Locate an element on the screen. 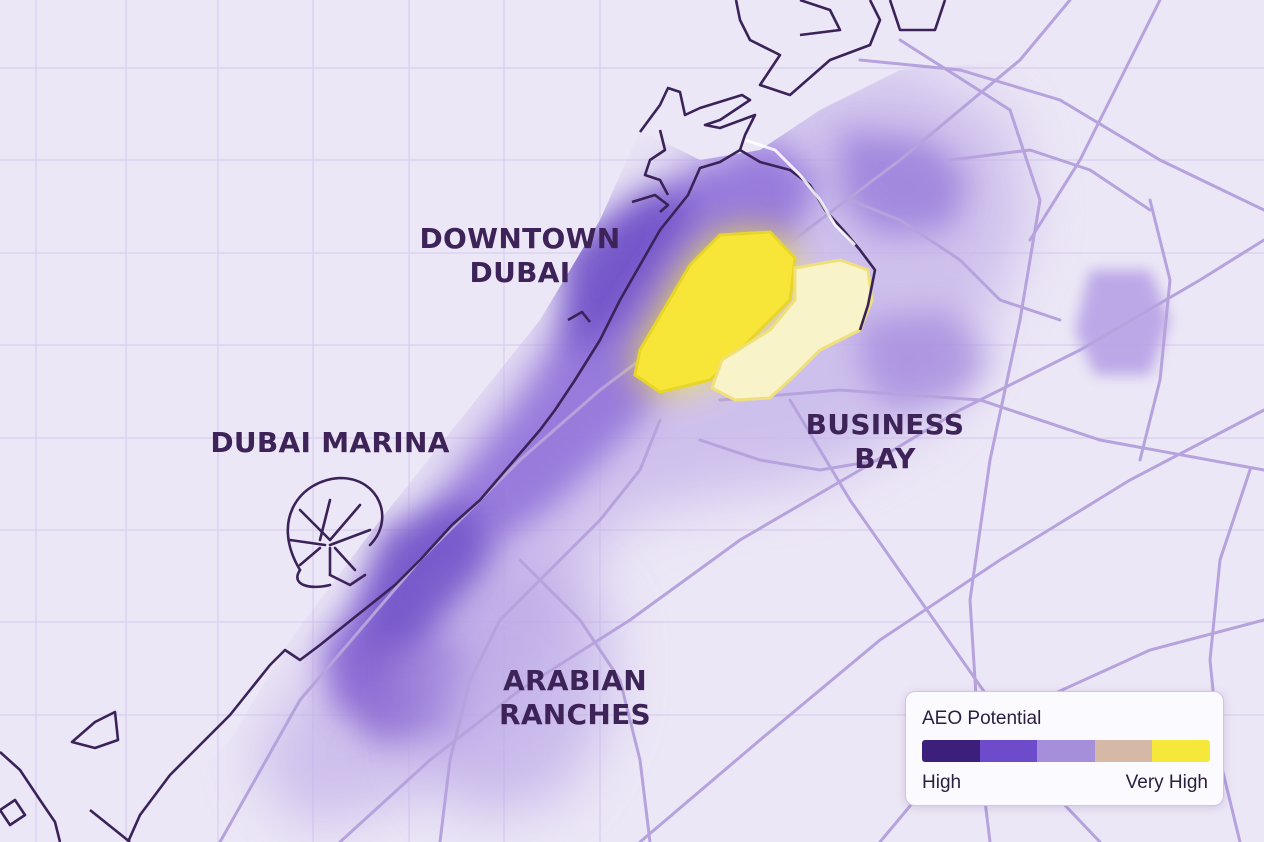 This screenshot has width=1264, height=842. legend-title: AEO Potential is located at coordinates (982, 718).